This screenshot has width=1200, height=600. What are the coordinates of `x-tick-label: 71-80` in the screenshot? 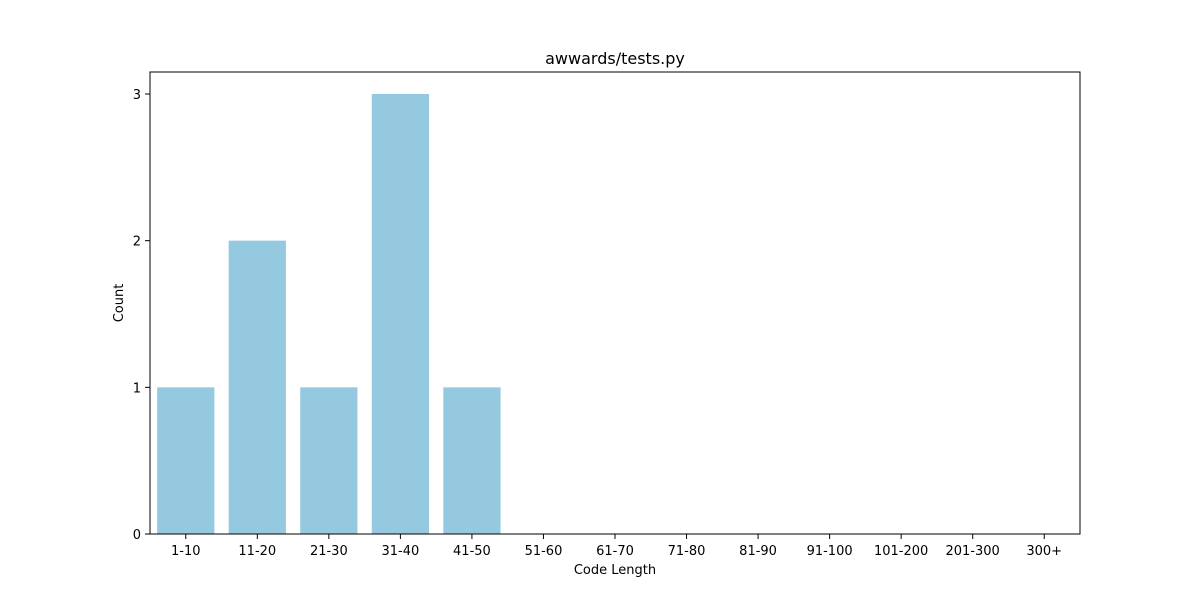 It's located at (687, 551).